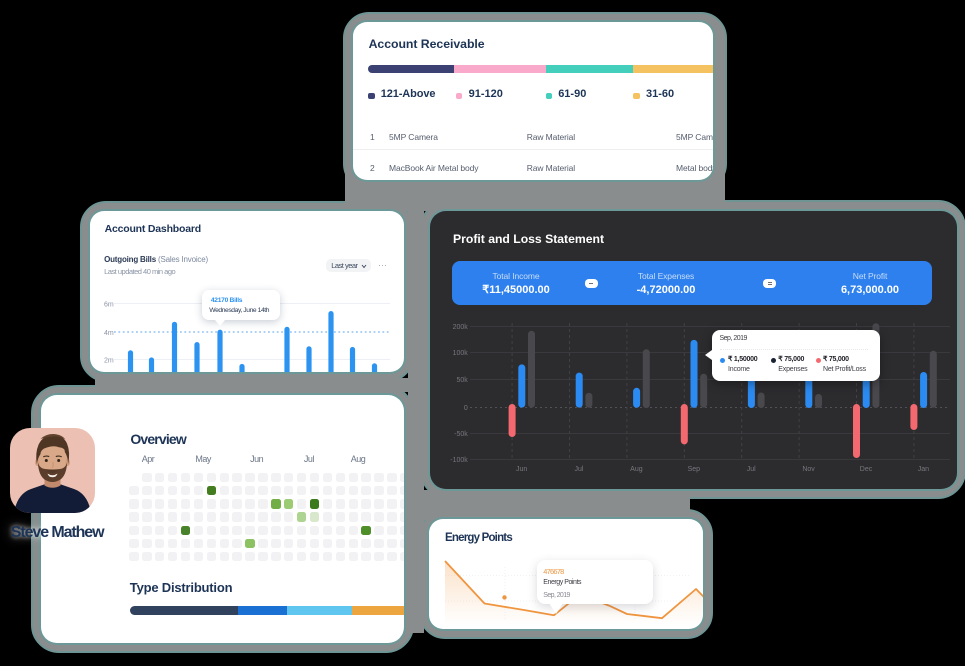  What do you see at coordinates (636, 469) in the screenshot?
I see `svg-text: Aug` at bounding box center [636, 469].